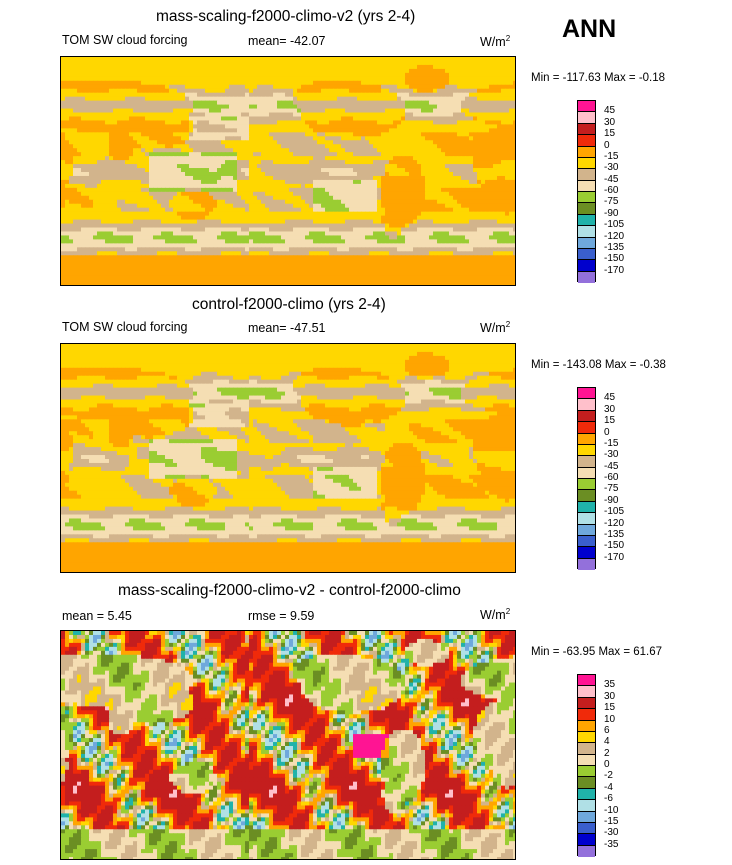  I want to click on panel1-variable-label: TOM SW cloud forcing, so click(125, 40).